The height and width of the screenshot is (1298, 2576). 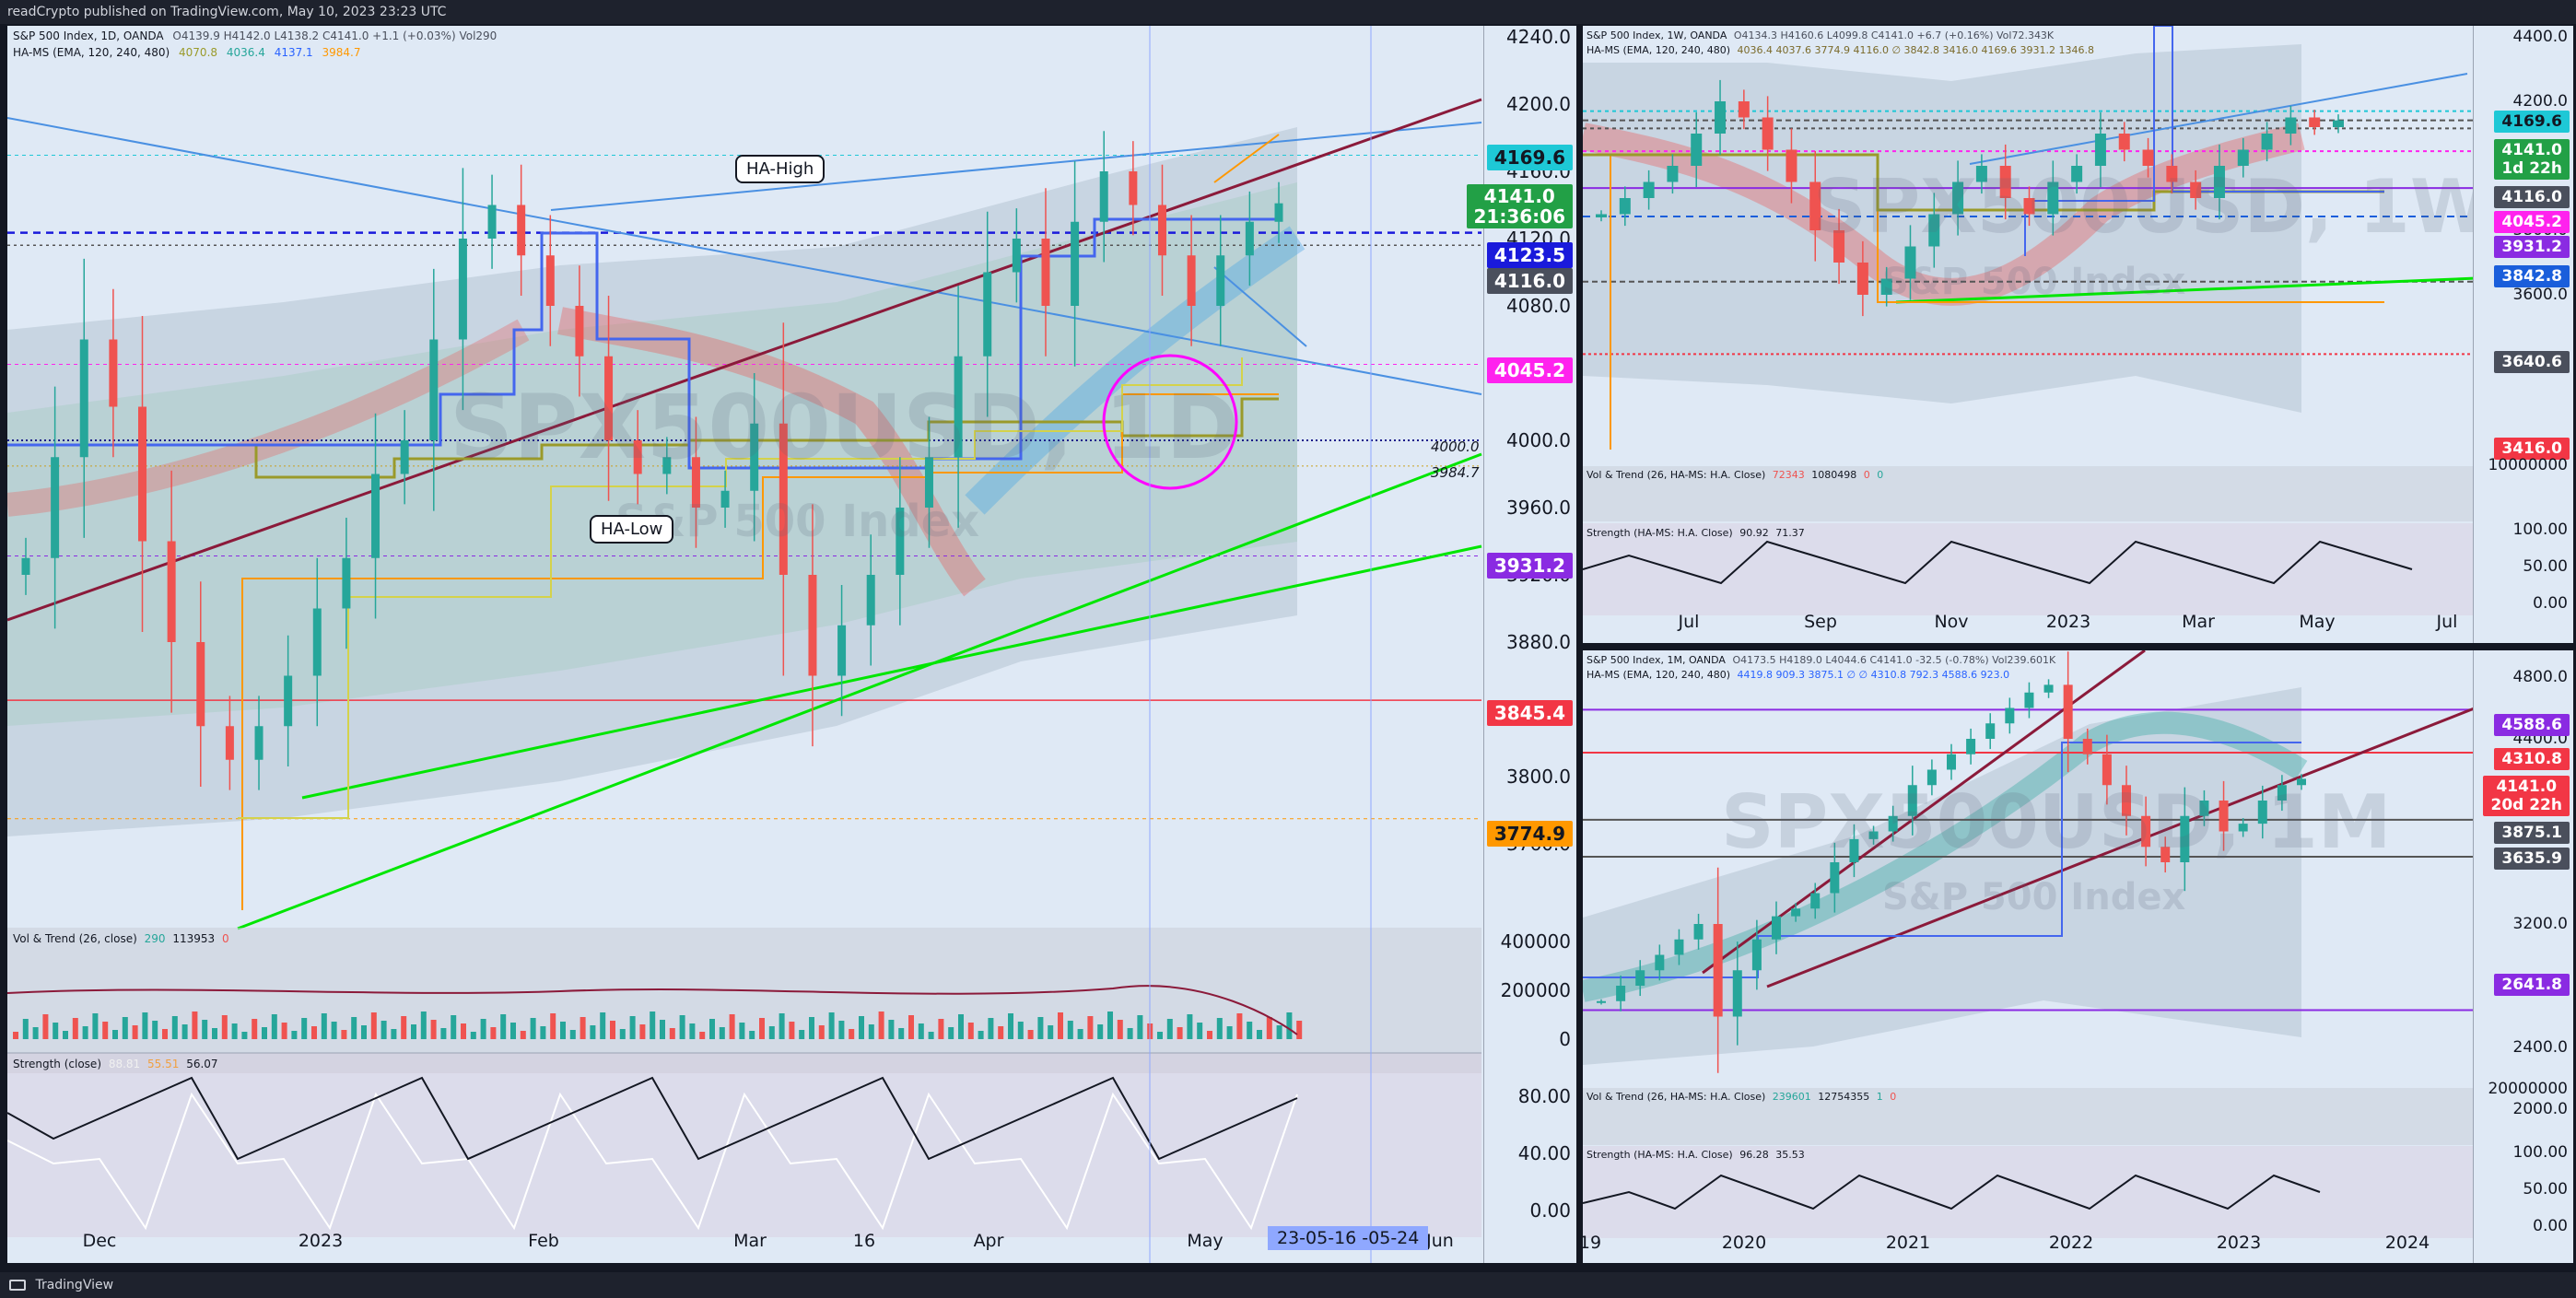 I want to click on daily-vol-legend: Vol & Trend (26, close) 290 113953 0, so click(x=121, y=938).